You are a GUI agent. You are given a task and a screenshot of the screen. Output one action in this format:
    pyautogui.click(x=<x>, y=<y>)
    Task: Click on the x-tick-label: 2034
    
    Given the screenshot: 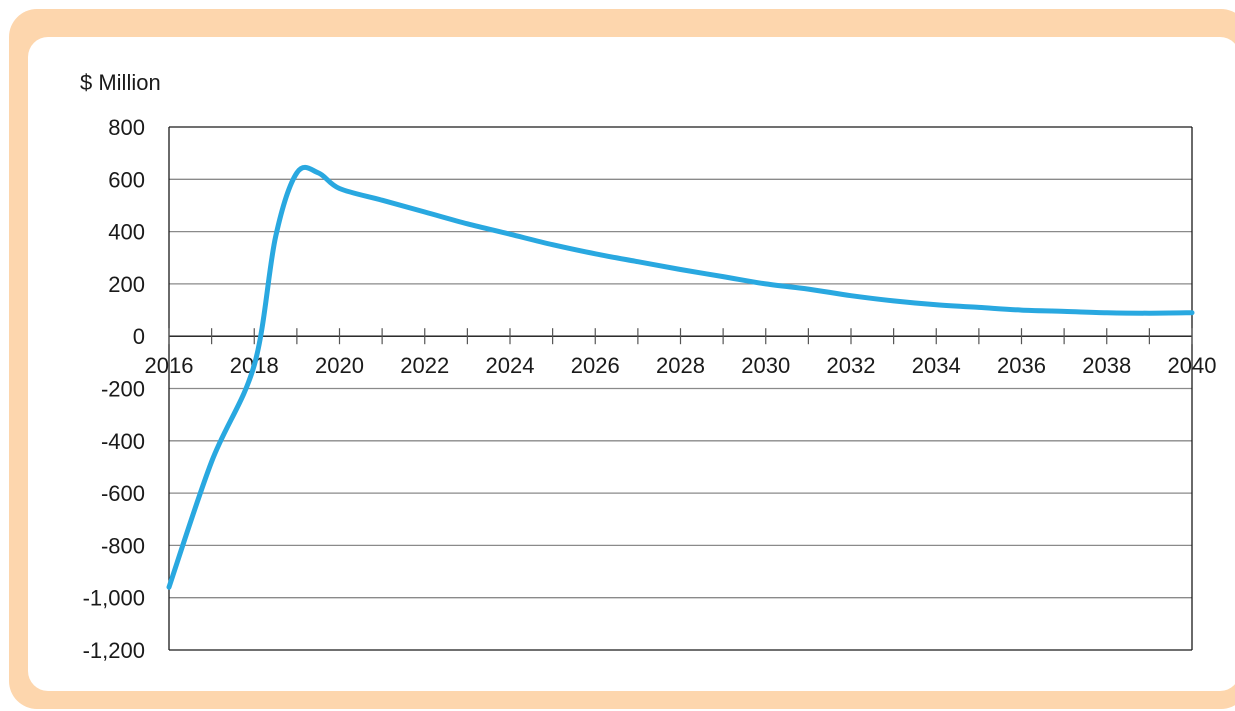 What is the action you would take?
    pyautogui.click(x=936, y=365)
    